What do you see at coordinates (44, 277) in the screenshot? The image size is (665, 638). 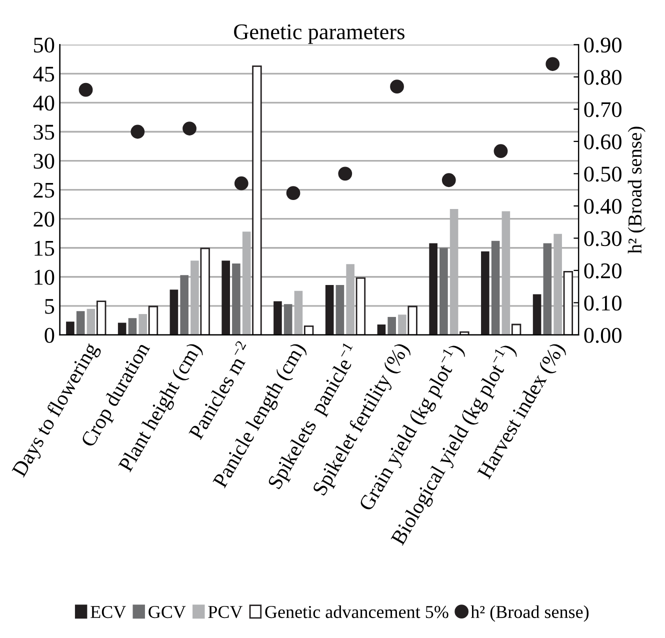 I see `y-tick-label: 10` at bounding box center [44, 277].